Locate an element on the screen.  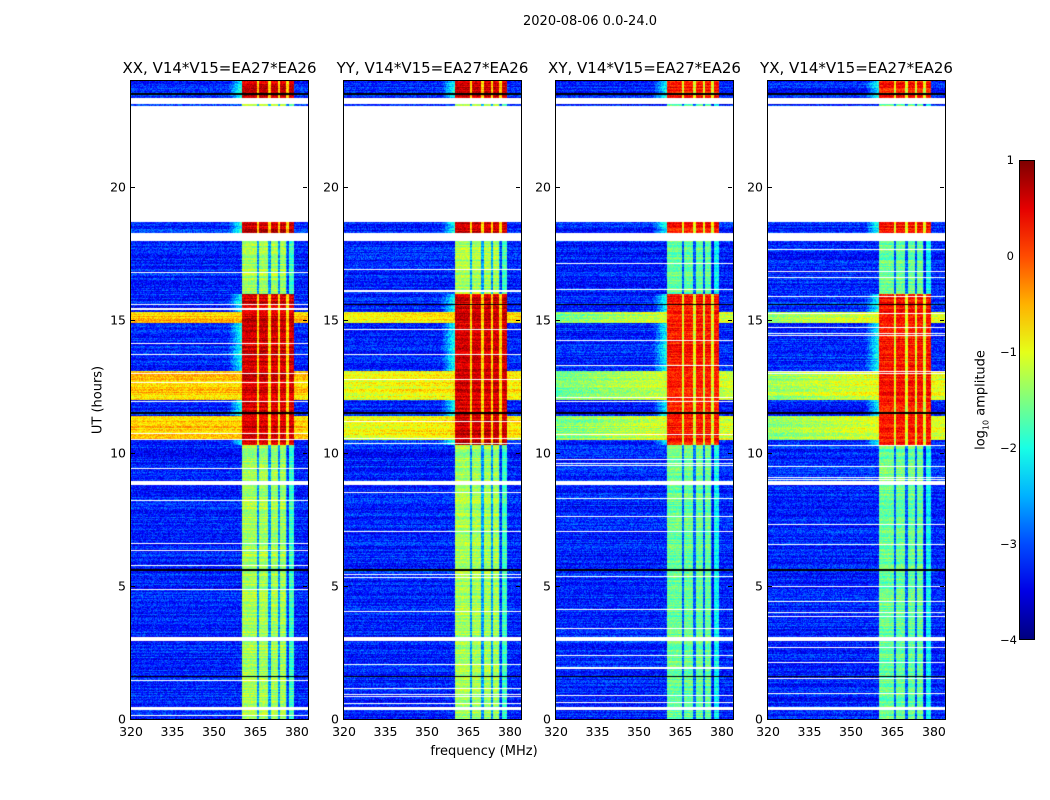
panel-title: XX, V14*V15=EA27*EA26 is located at coordinates (219, 68).